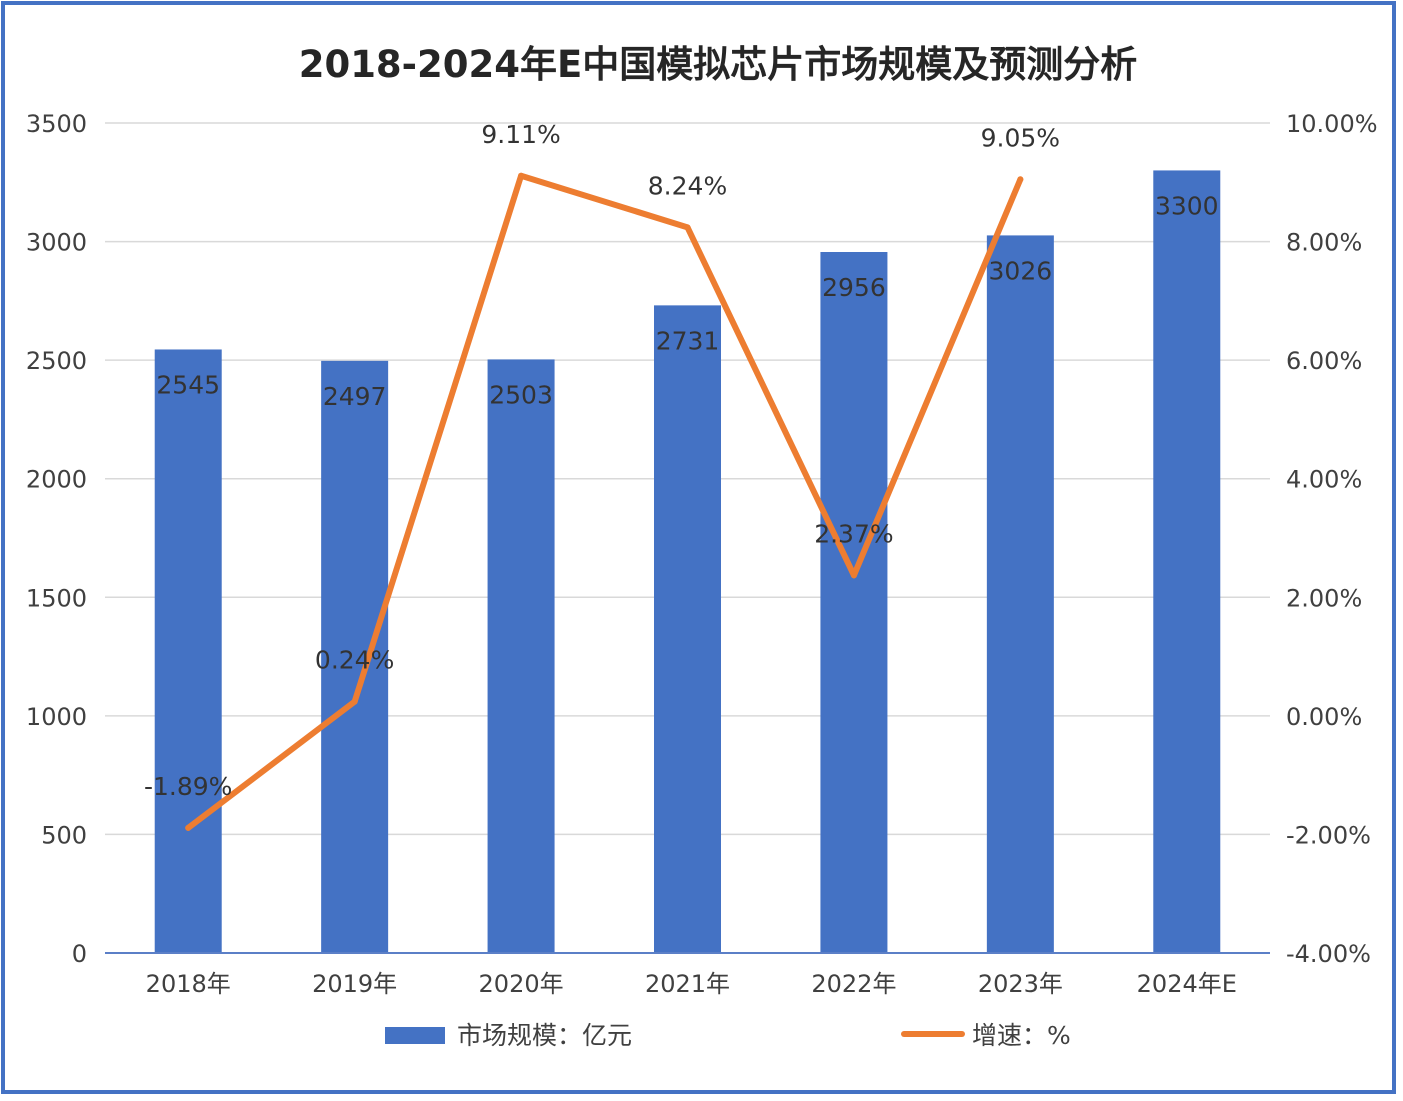 The width and height of the screenshot is (1403, 1101). What do you see at coordinates (1324, 480) in the screenshot?
I see `y-right-tick-label: 4.00%` at bounding box center [1324, 480].